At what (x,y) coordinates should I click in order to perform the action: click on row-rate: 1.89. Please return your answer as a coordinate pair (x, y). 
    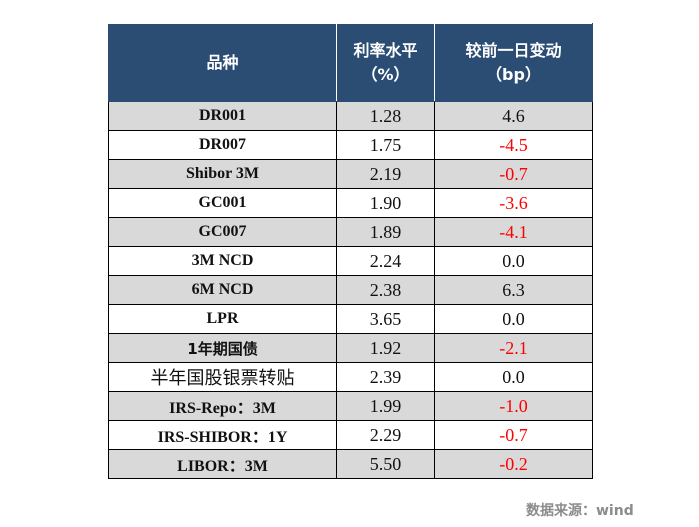
    Looking at the image, I should click on (385, 232).